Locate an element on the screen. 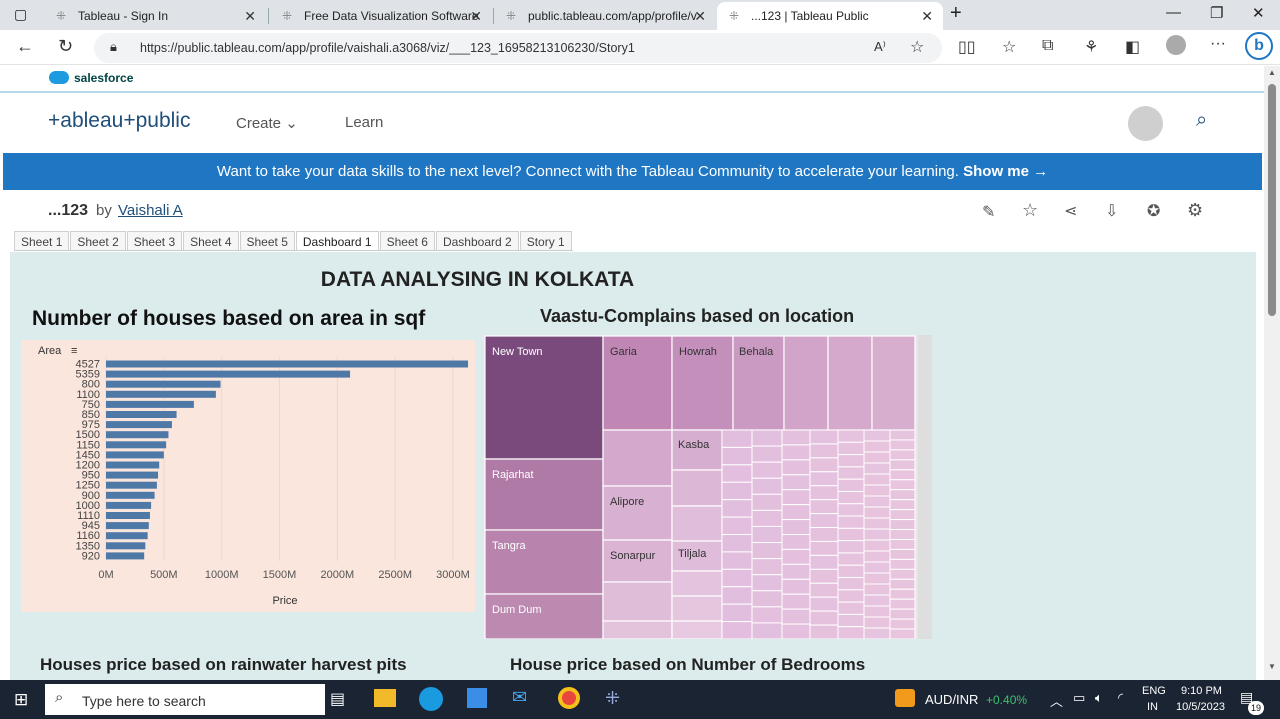 This screenshot has height=719, width=1280. tray-overflow-icon: ︿ is located at coordinates (1057, 701).